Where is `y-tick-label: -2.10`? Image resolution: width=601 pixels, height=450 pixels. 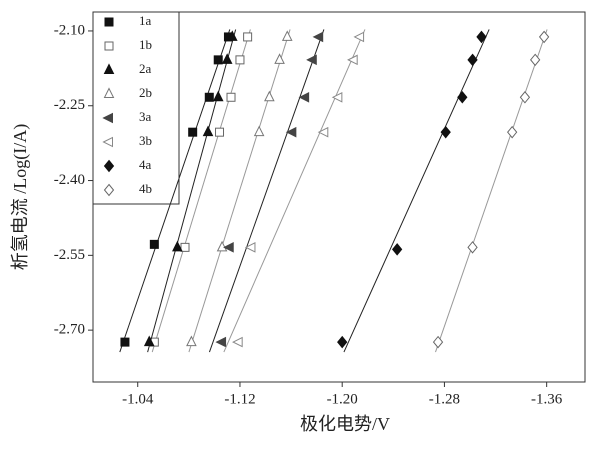
y-tick-label: -2.10 is located at coordinates (69, 30).